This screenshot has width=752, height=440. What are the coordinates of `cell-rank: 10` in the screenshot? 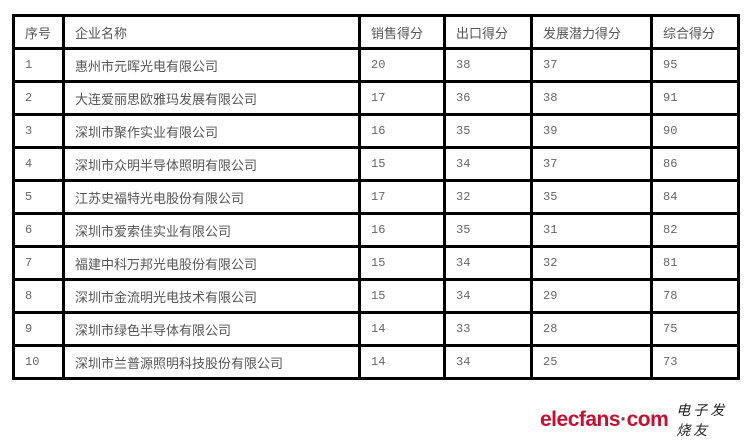 It's located at (38, 362).